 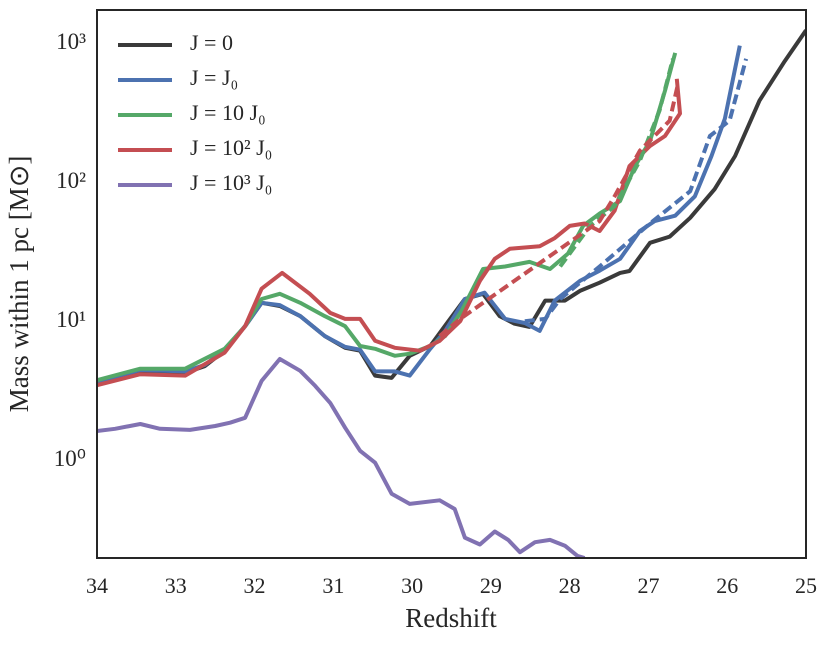 I want to click on y-tick-label: 10⁰, so click(x=70, y=458).